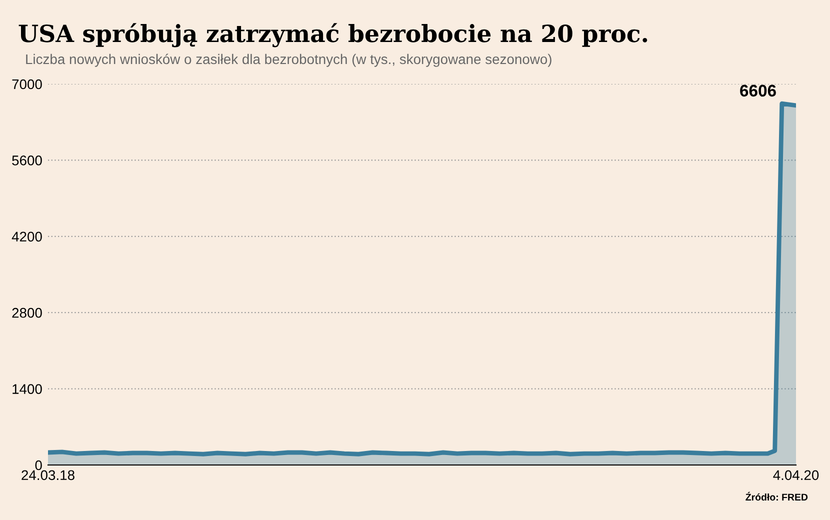 This screenshot has height=520, width=830. Describe the element at coordinates (27, 84) in the screenshot. I see `y-tick-label: 7000` at that location.